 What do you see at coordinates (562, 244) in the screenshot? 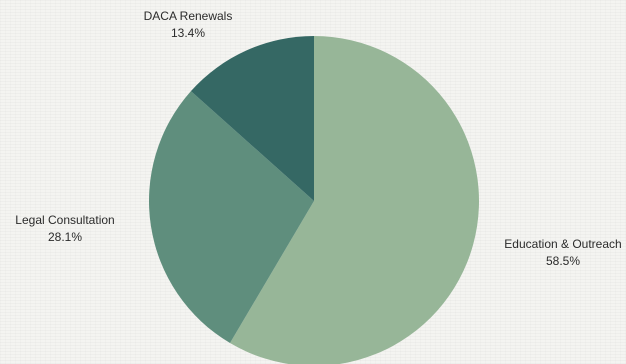
I see `slice-label-education-and-outreach: Education & Outreach` at bounding box center [562, 244].